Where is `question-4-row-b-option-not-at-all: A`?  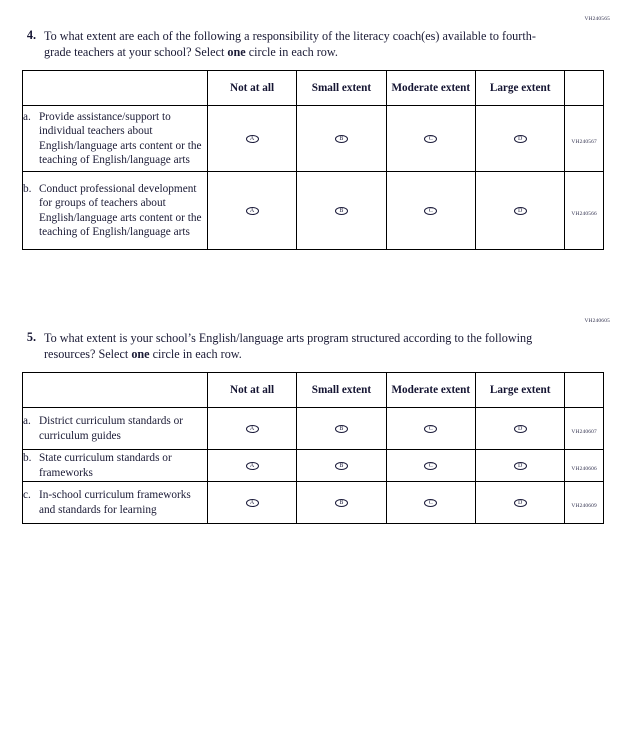
question-4-row-b-option-not-at-all: A is located at coordinates (252, 211).